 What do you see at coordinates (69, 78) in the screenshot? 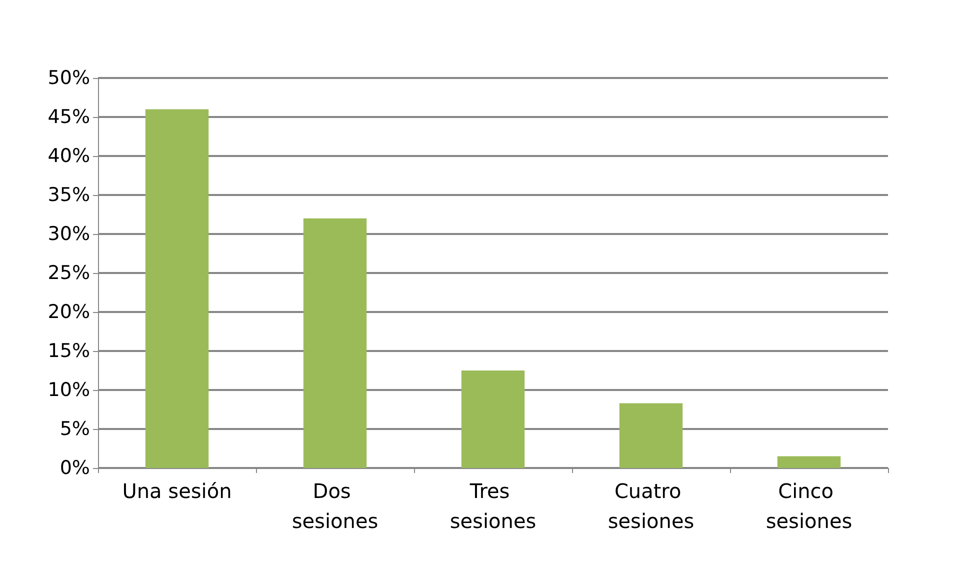
I see `y-tick-label: 50%` at bounding box center [69, 78].